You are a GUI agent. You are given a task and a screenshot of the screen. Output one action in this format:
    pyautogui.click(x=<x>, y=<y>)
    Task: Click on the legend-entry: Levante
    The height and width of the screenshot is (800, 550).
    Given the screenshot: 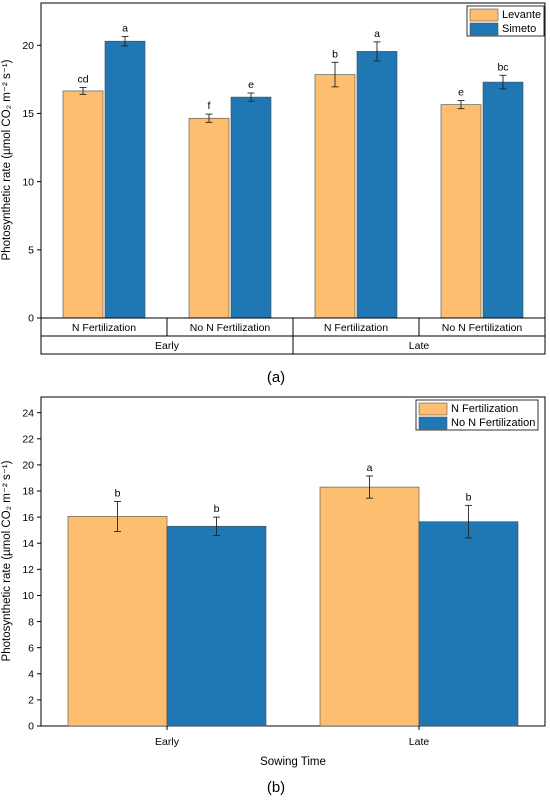 What is the action you would take?
    pyautogui.click(x=521, y=15)
    